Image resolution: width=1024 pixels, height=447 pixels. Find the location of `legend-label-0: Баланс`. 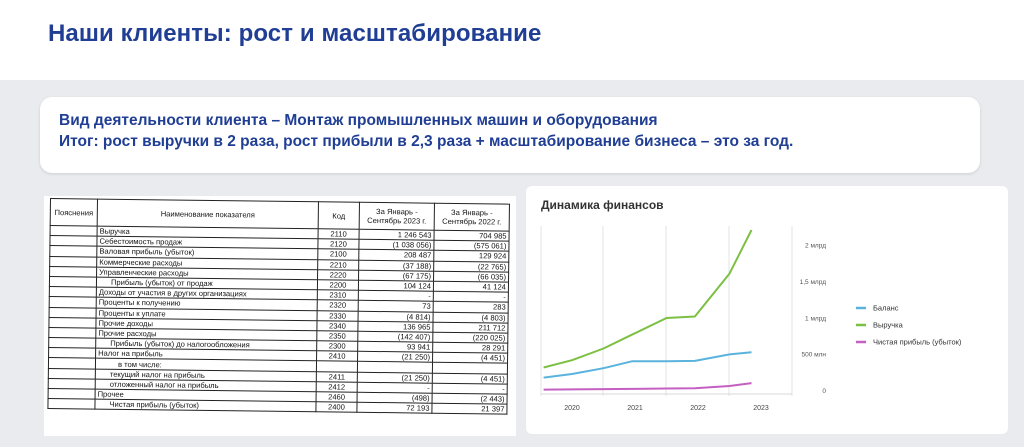

legend-label-0: Баланс is located at coordinates (886, 308).